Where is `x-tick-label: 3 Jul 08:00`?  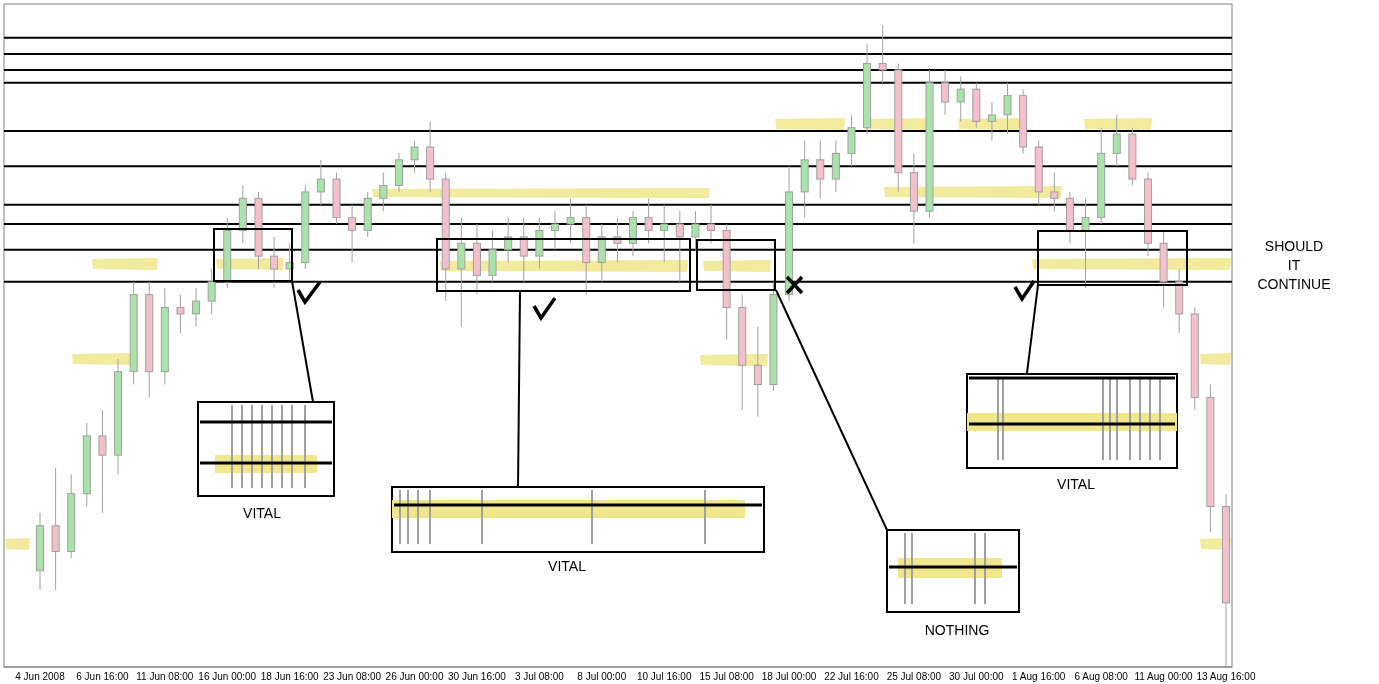 x-tick-label: 3 Jul 08:00 is located at coordinates (539, 676).